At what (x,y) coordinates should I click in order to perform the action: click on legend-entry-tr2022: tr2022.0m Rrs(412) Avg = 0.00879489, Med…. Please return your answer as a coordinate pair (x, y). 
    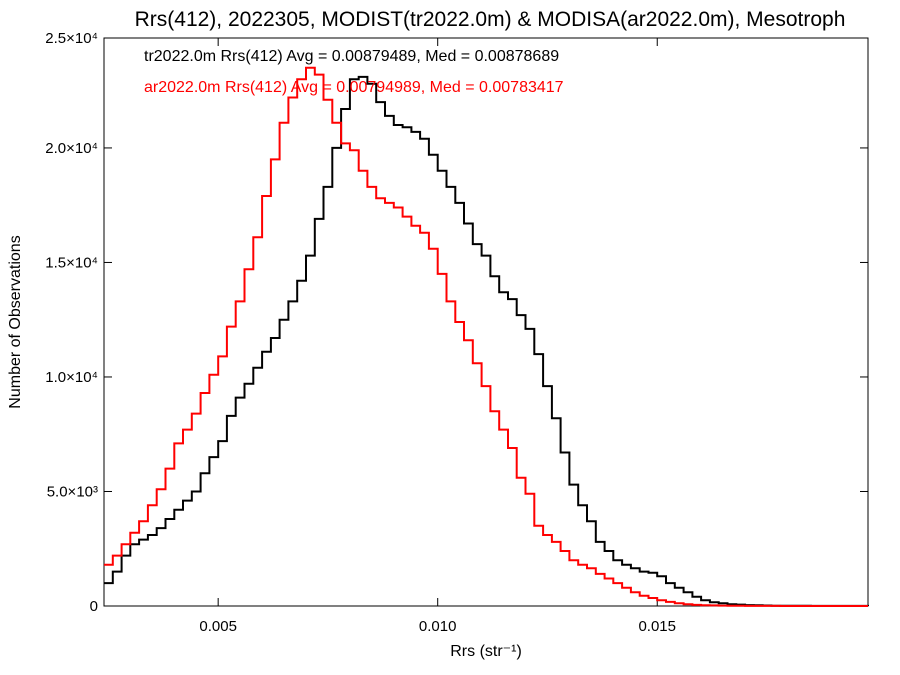
    Looking at the image, I should click on (351, 56).